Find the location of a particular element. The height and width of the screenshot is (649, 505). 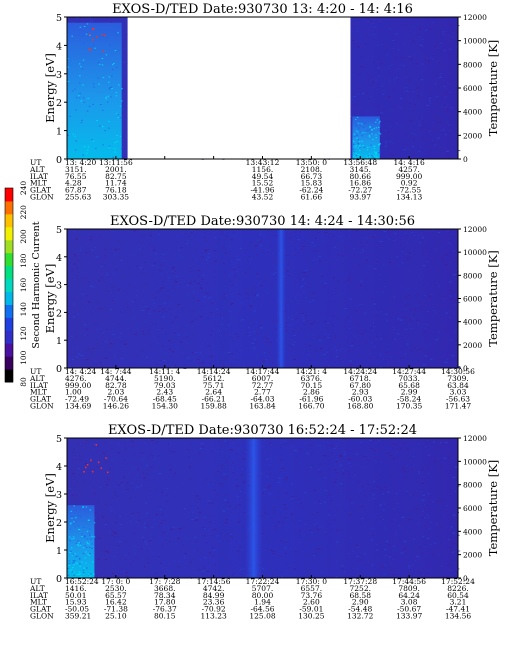

orbit-value: 11.74 is located at coordinates (116, 183).